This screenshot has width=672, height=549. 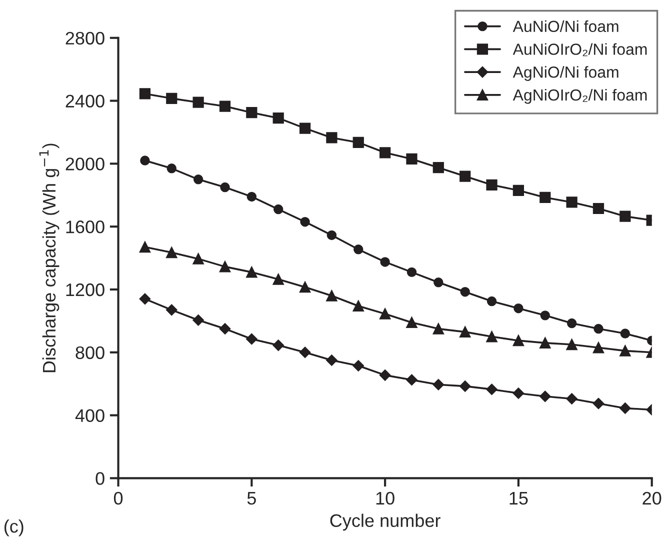 I want to click on legend-label: AuNiOIrO₂/Ni foam, so click(x=579, y=49).